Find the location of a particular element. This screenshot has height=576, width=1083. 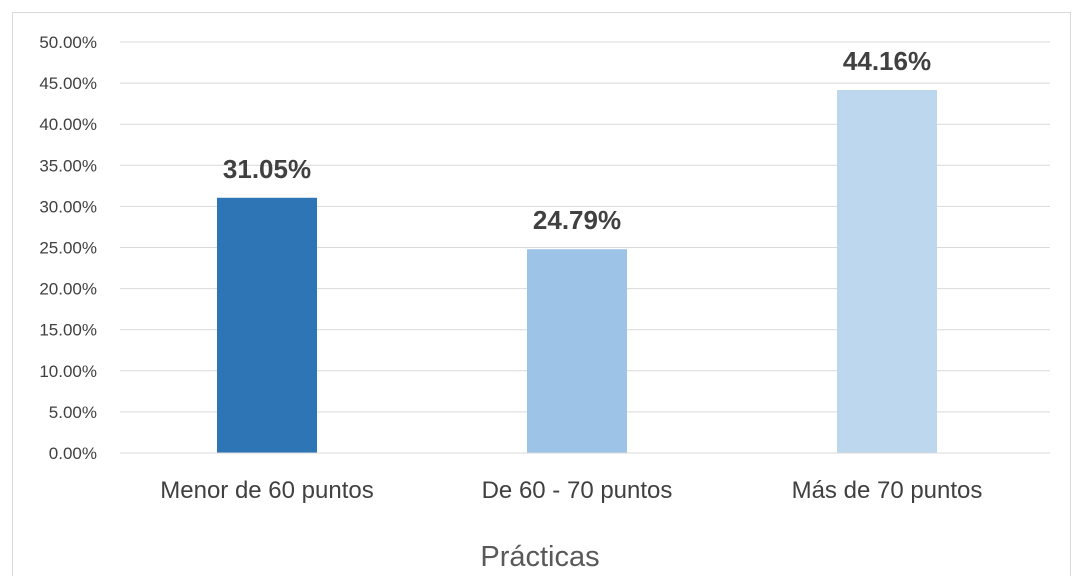

y-tick-label: 20.00% is located at coordinates (68, 289).